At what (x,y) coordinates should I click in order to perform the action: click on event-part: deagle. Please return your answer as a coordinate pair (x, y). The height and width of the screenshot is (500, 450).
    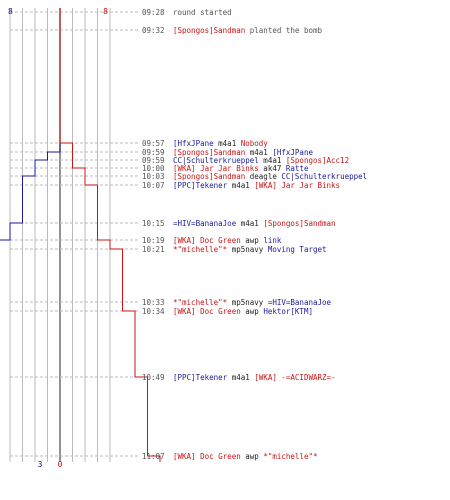
    Looking at the image, I should click on (263, 176).